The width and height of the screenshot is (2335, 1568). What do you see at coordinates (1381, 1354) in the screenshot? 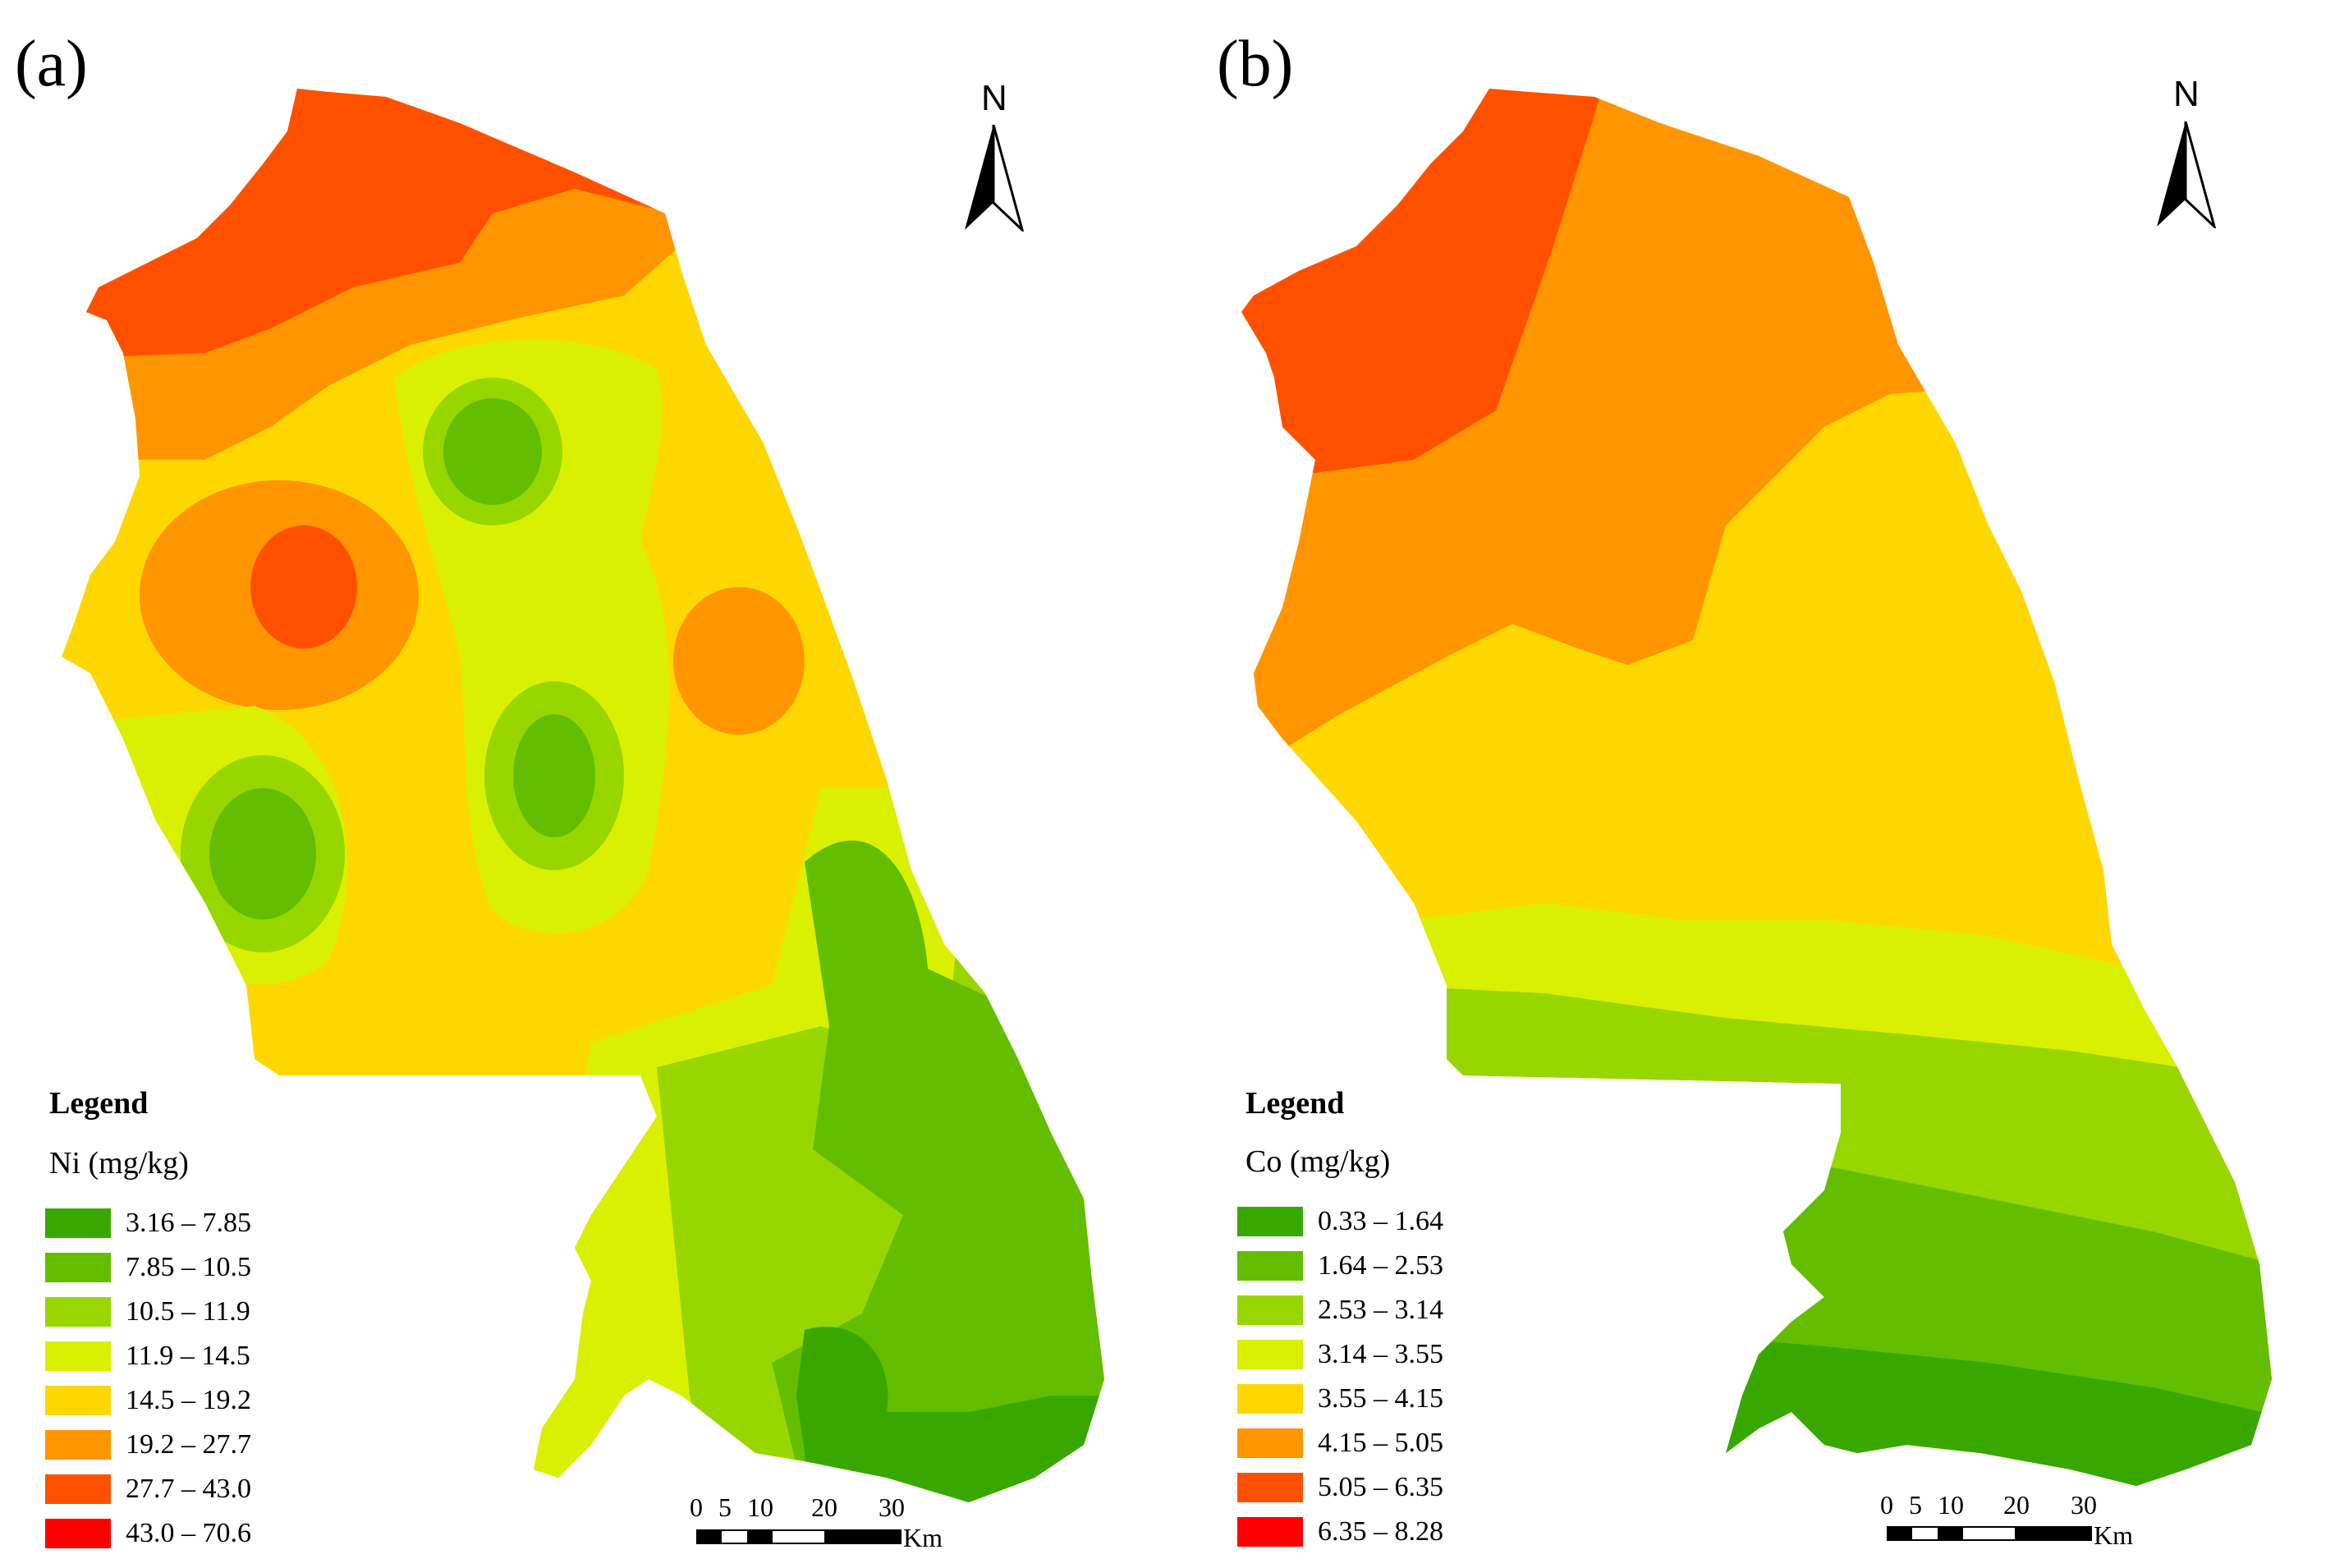
I see `legend-range: 3.14 – 3.55` at bounding box center [1381, 1354].